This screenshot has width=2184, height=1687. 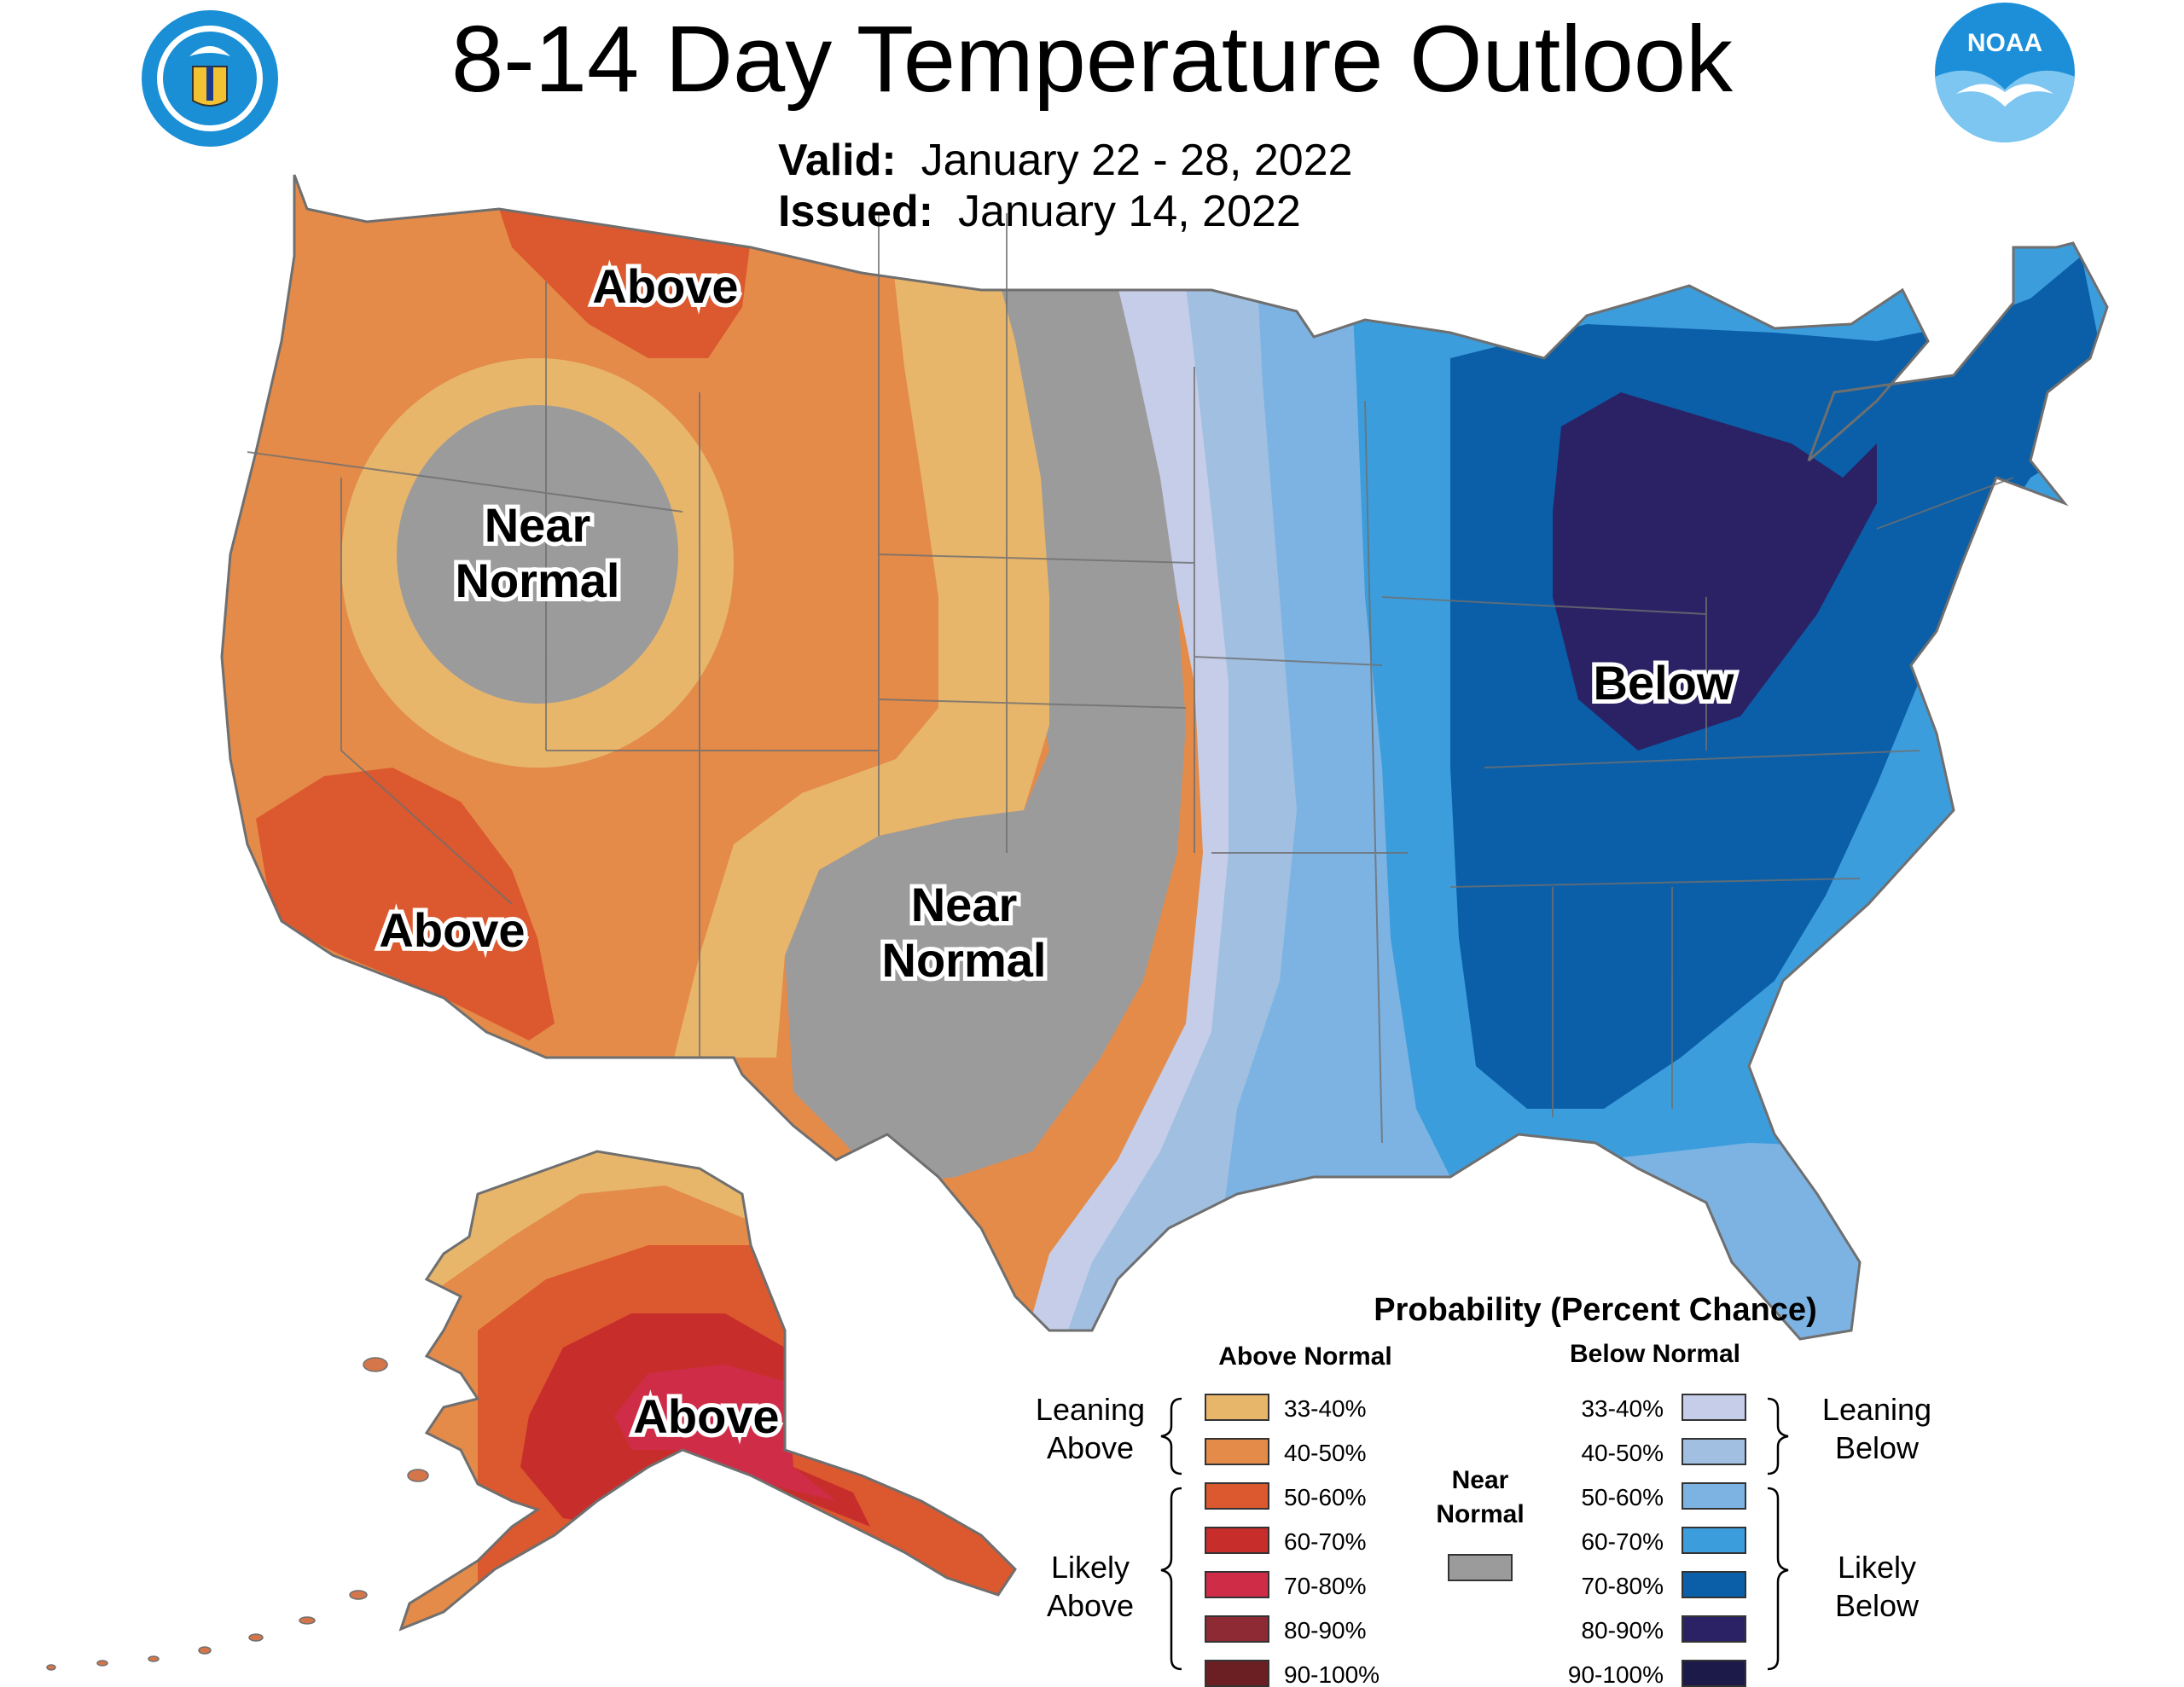 What do you see at coordinates (238, 1514) in the screenshot?
I see `aleutian-islands` at bounding box center [238, 1514].